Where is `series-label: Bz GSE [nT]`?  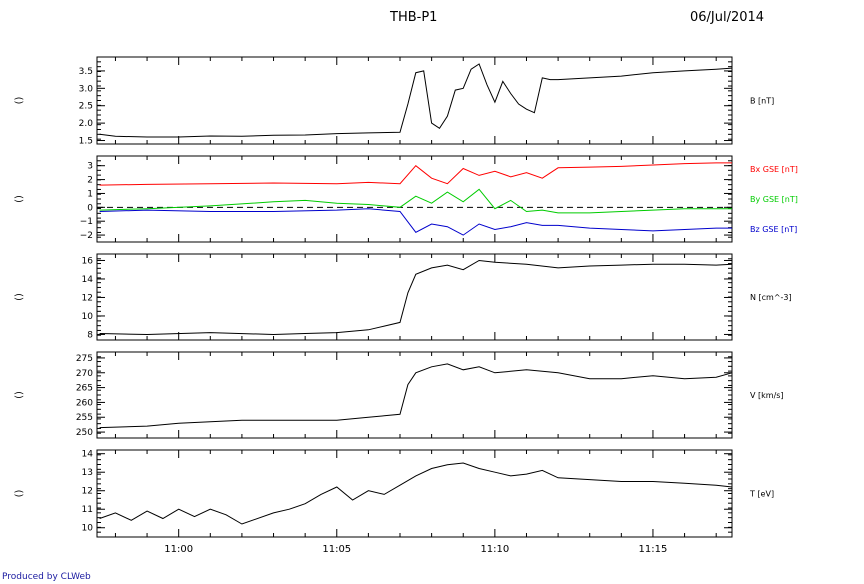
series-label: Bz GSE [nT] is located at coordinates (773, 229).